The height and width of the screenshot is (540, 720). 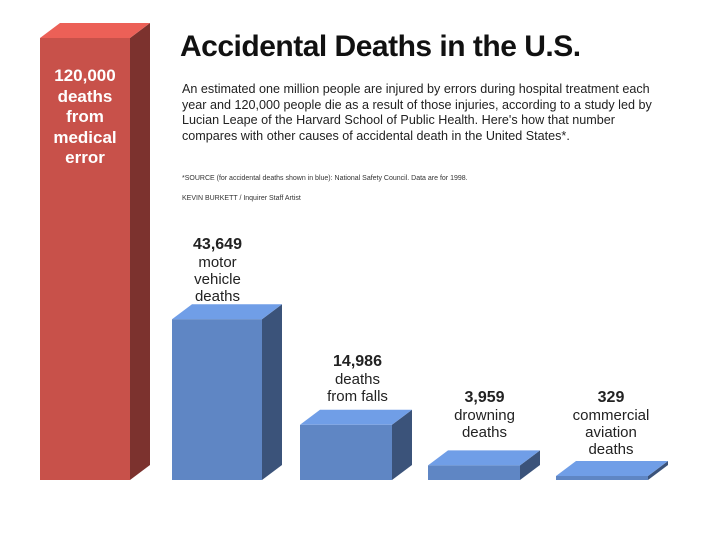 I want to click on bar-value-label: 120,000, so click(x=85, y=75).